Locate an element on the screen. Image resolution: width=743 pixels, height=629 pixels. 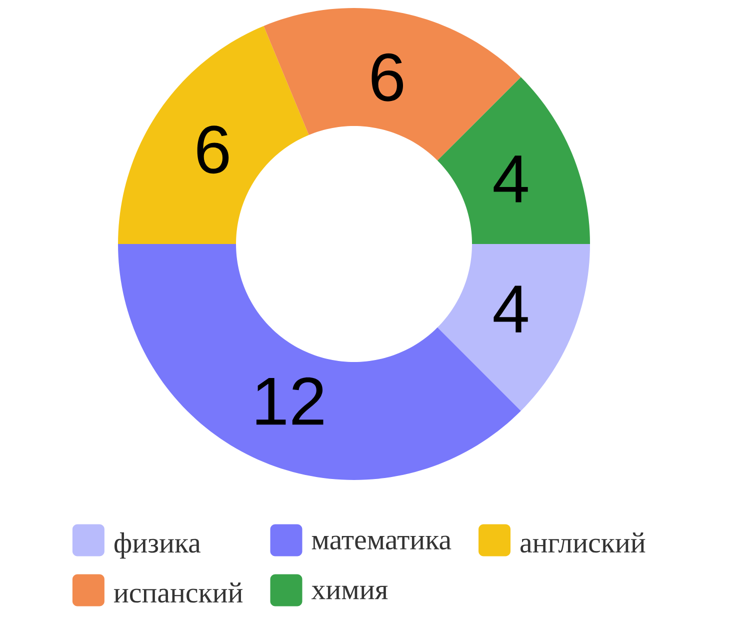
legend-label: испанский is located at coordinates (178, 592).